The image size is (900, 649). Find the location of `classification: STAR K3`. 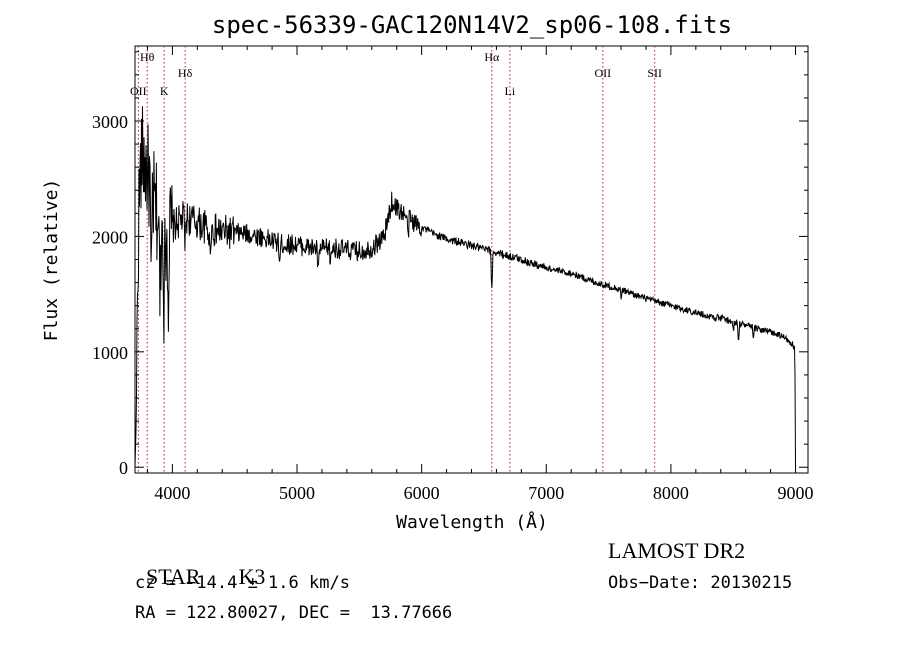

classification: STAR K3 is located at coordinates (200, 564).